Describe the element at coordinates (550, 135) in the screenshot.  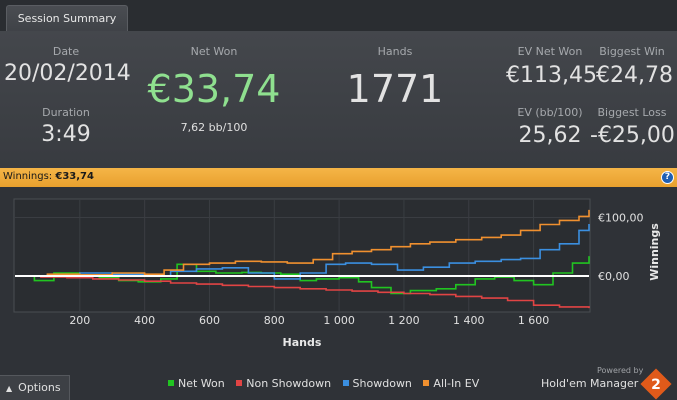
I see `evbb-value: 25,62` at that location.